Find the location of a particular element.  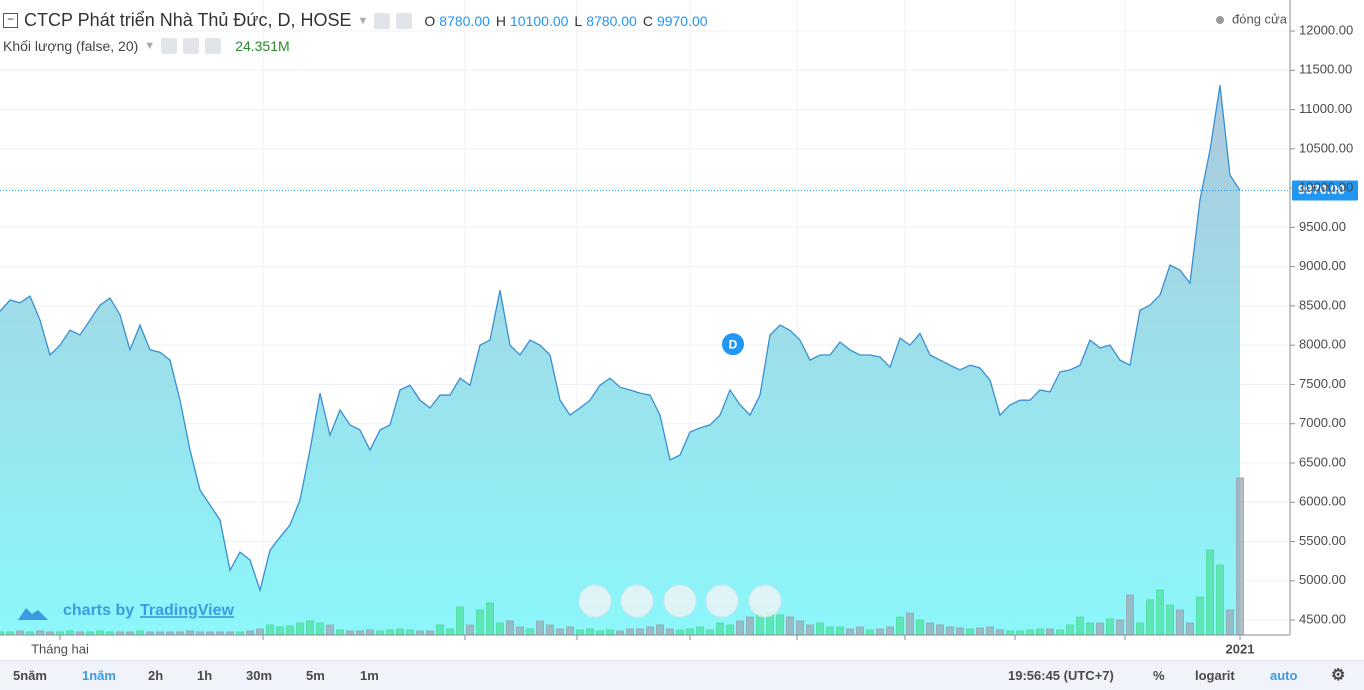

event-marker is located at coordinates (733, 344).